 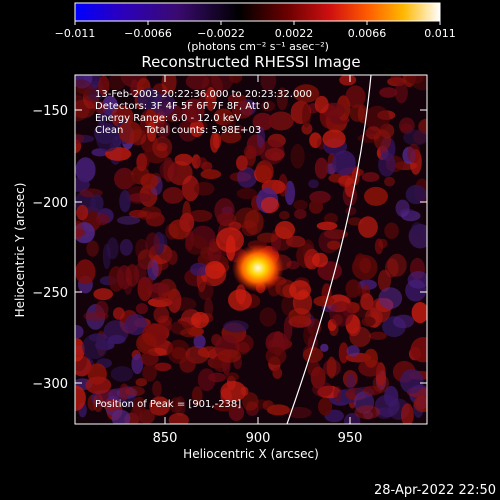 What do you see at coordinates (258, 46) in the screenshot?
I see `colorbar-units: (photons cm⁻² s⁻¹ asec⁻²)` at bounding box center [258, 46].